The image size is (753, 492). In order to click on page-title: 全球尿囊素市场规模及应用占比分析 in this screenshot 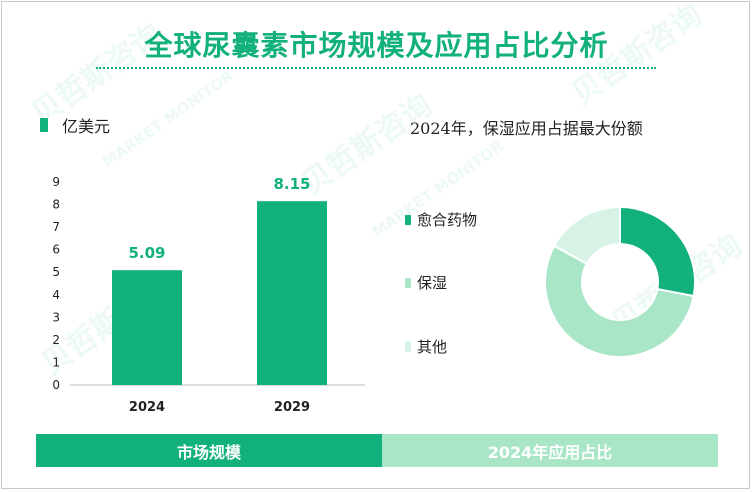, I will do `click(376, 45)`.